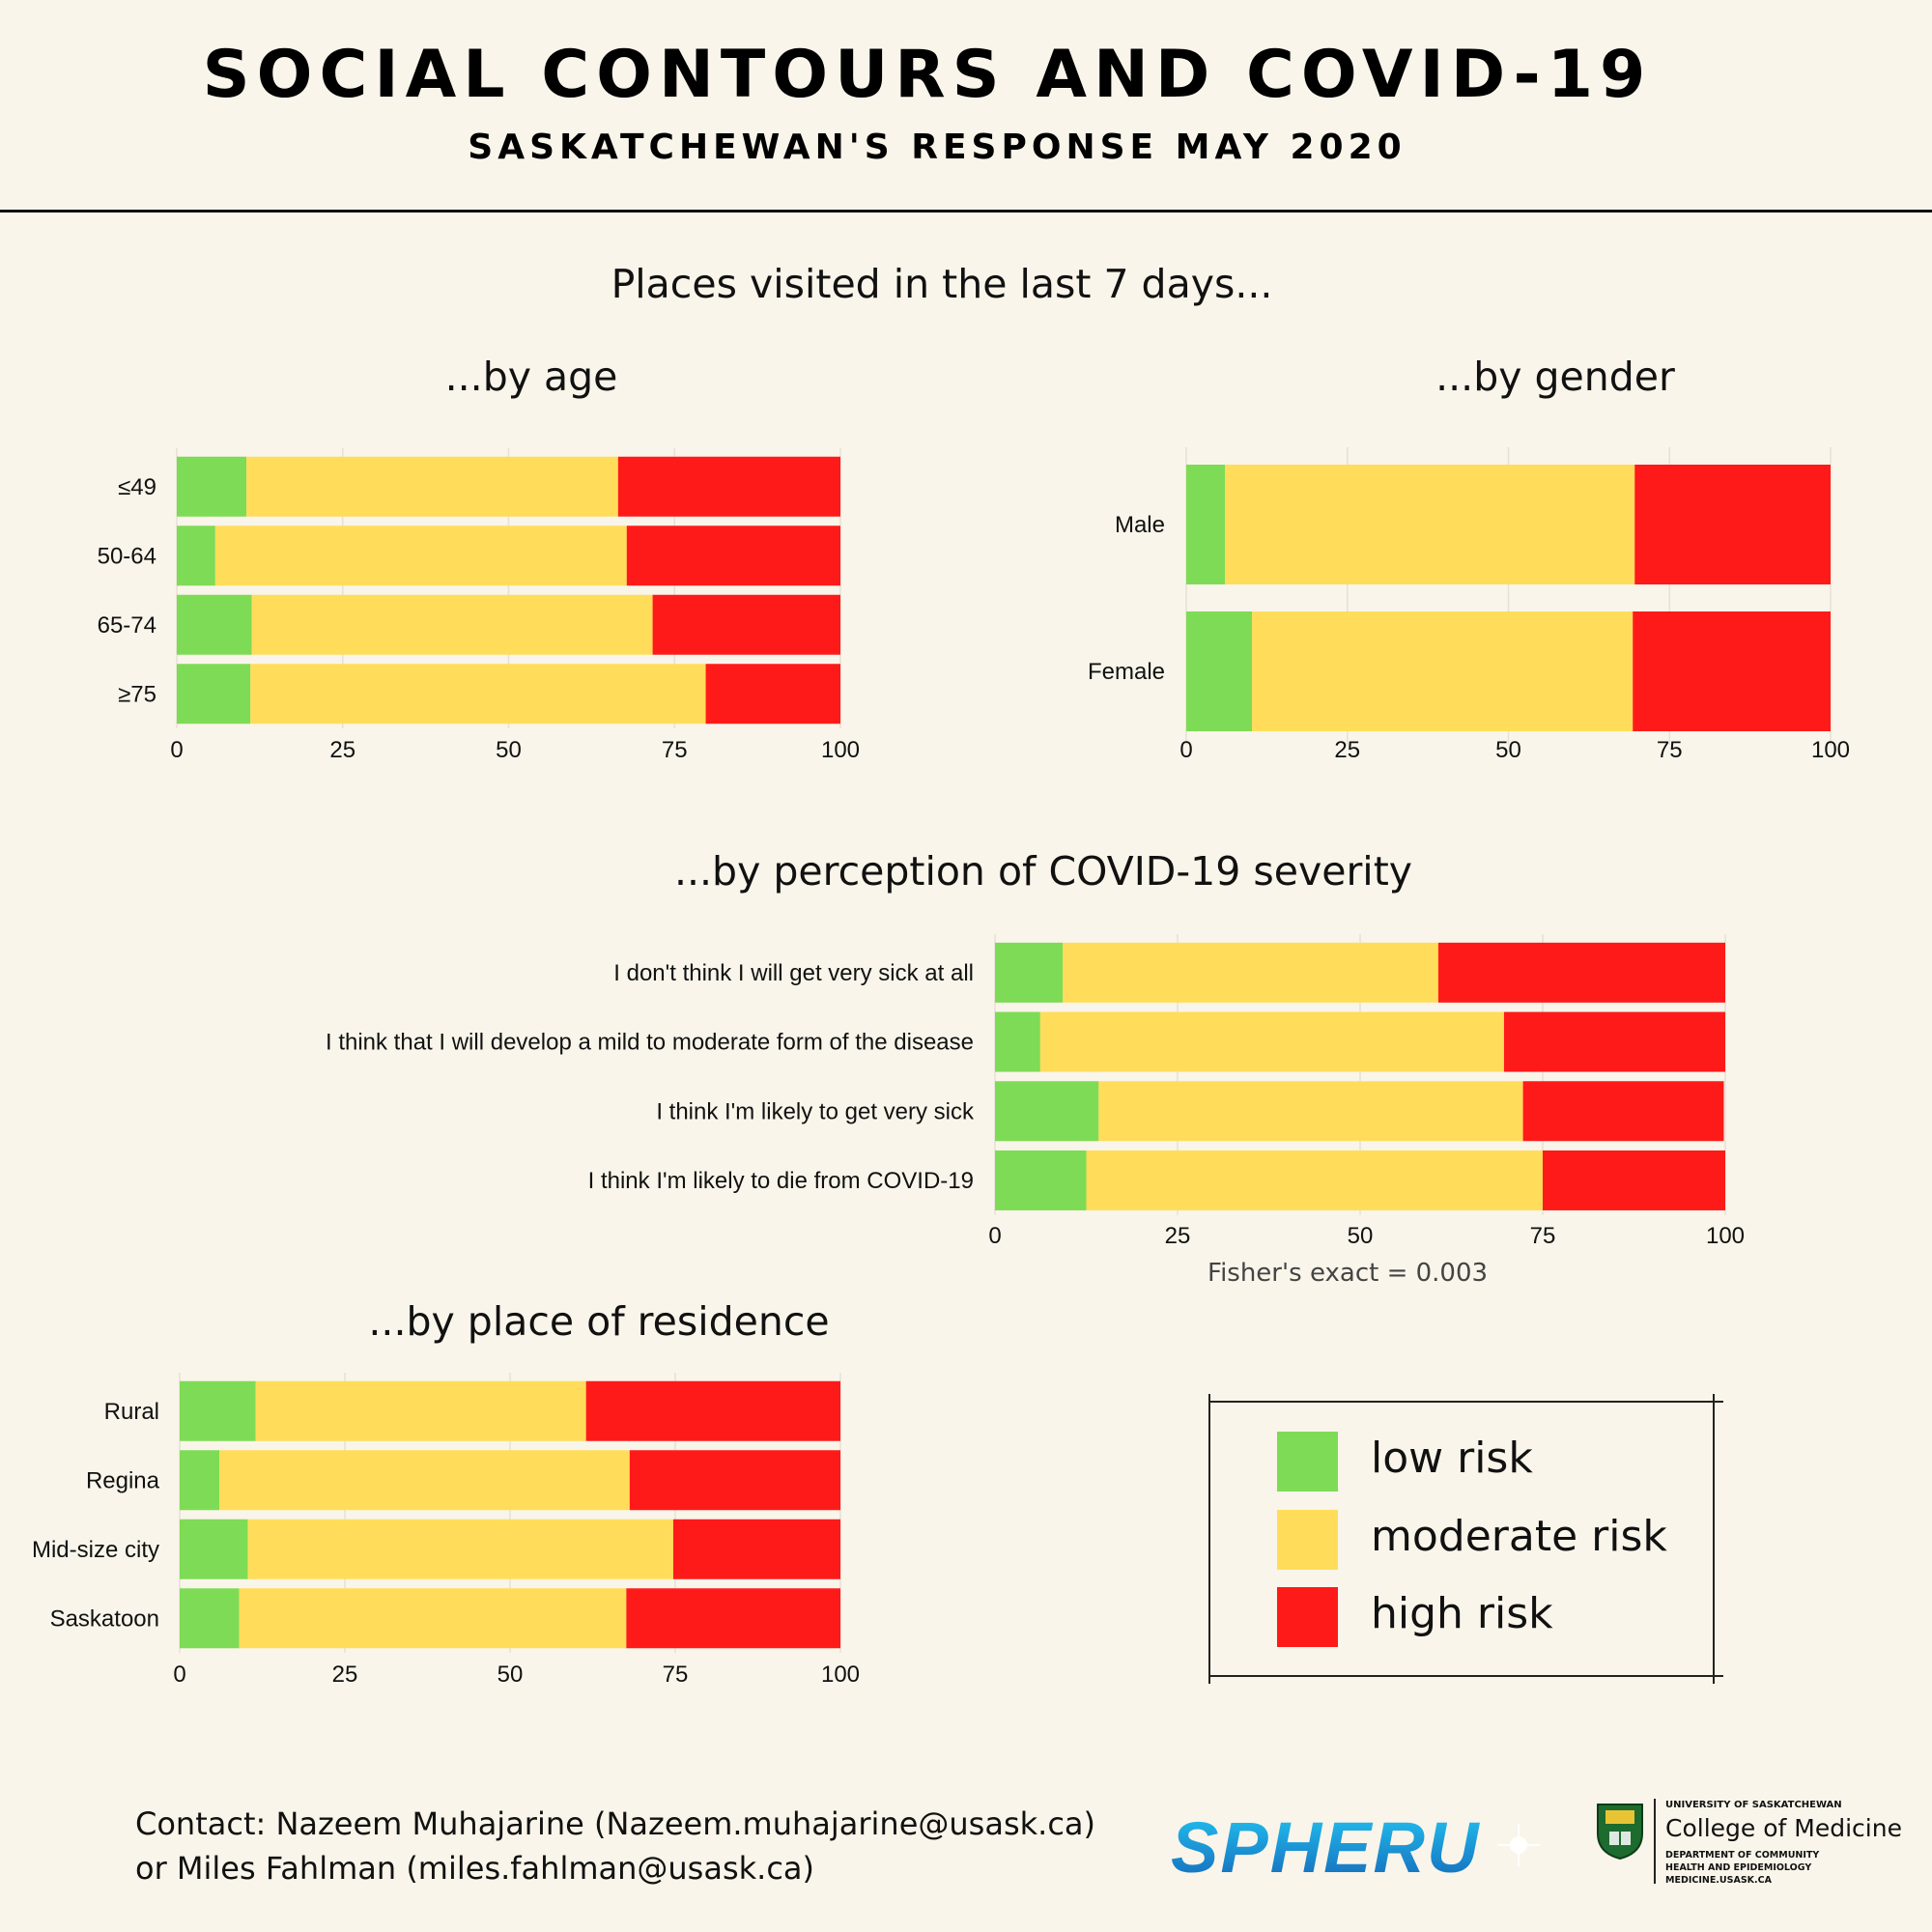 This screenshot has width=1932, height=1932. I want to click on uofs-name: UNIVERSITY OF SASKATCHEWAN, so click(1753, 1805).